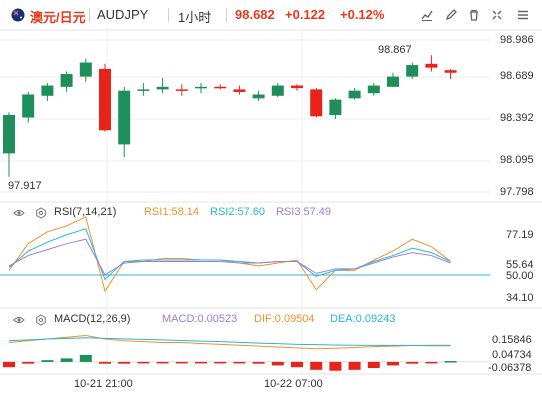  I want to click on quote-header: 澳元/日元 AUDJPY 1小时 98.682 +0.122 +0.12%, so click(271, 15).